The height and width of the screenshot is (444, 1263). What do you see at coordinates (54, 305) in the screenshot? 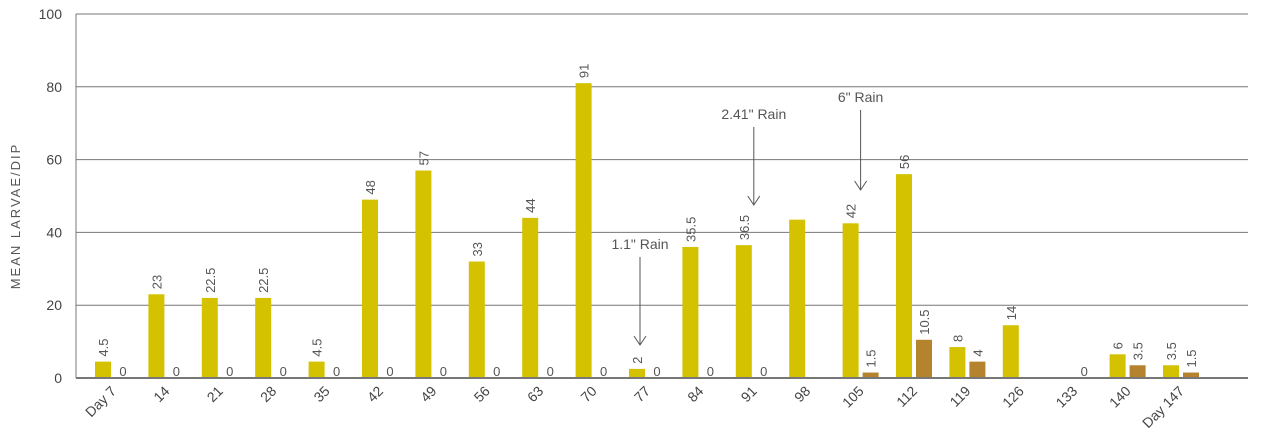
I see `y-tick-label: 20` at bounding box center [54, 305].